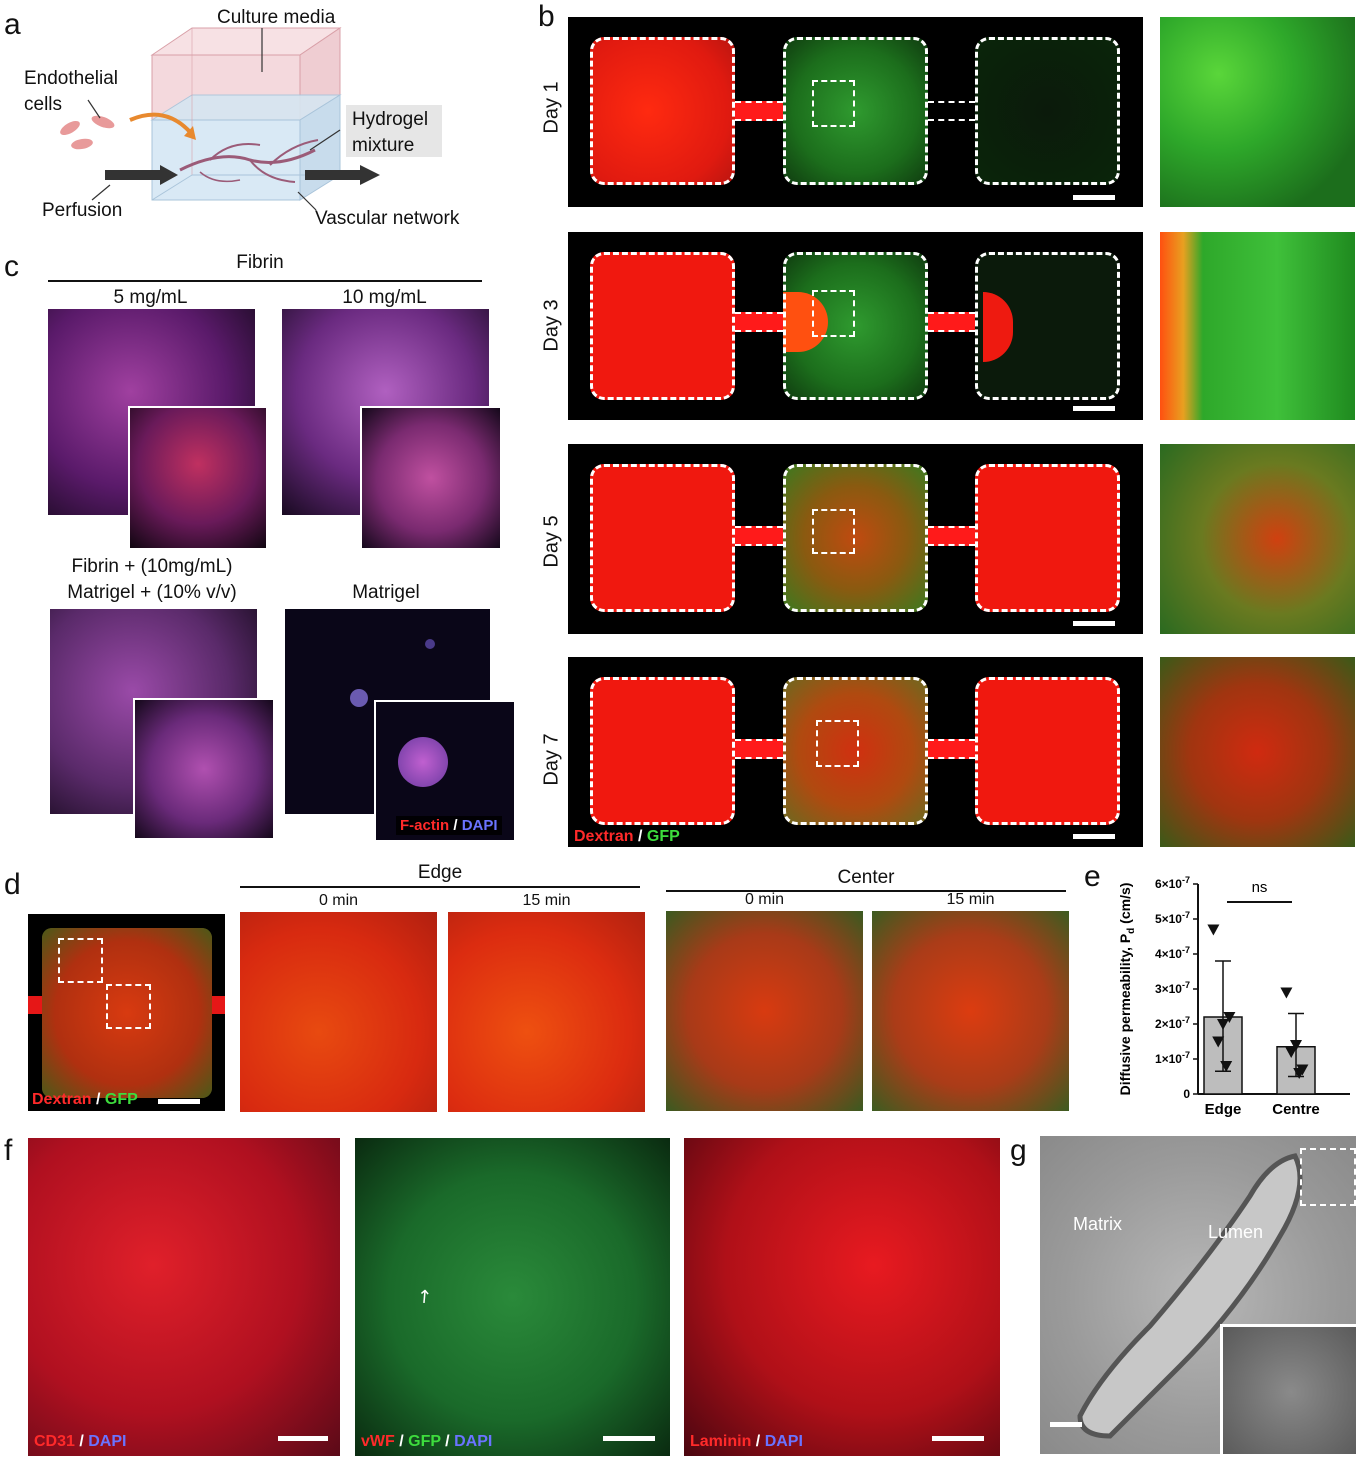 This screenshot has width=1367, height=1465. I want to click on fibrin-title: Fibrin, so click(260, 262).